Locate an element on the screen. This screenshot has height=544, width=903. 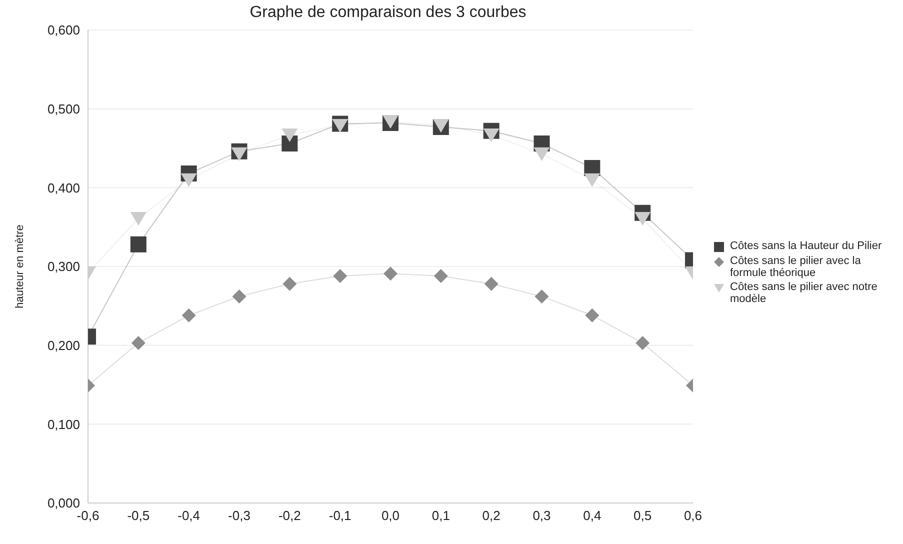
y-tick-label: 0,500 is located at coordinates (63, 108).